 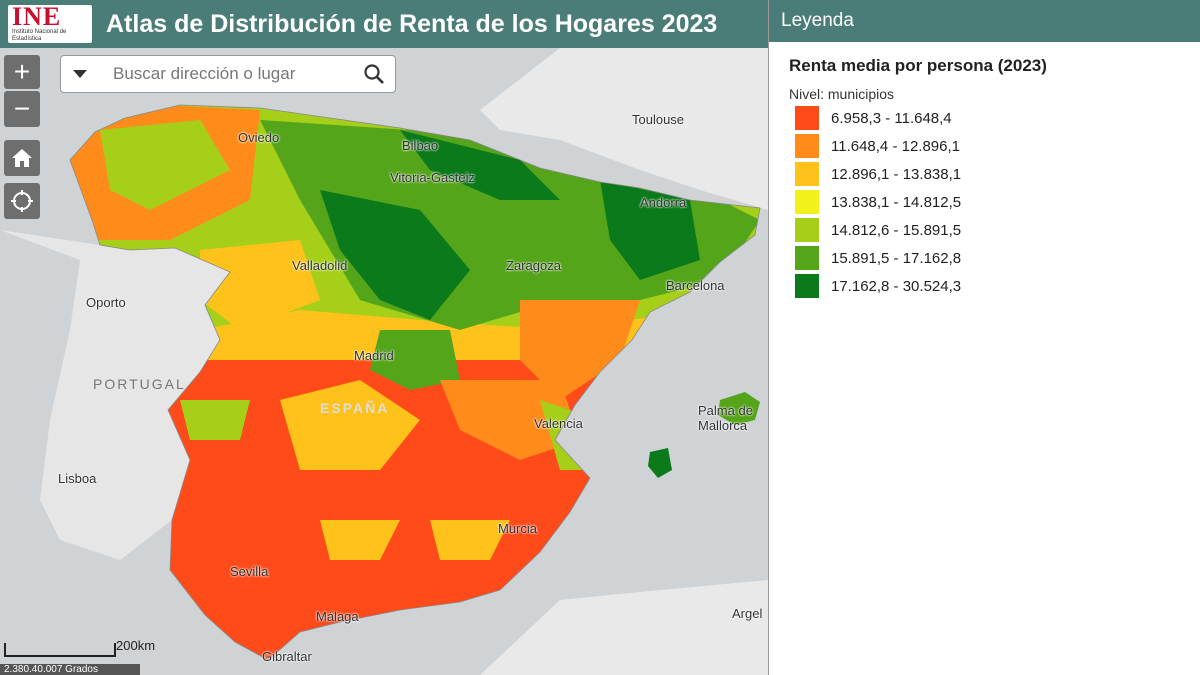 I want to click on label-espana: ESPAÑA, so click(x=355, y=408).